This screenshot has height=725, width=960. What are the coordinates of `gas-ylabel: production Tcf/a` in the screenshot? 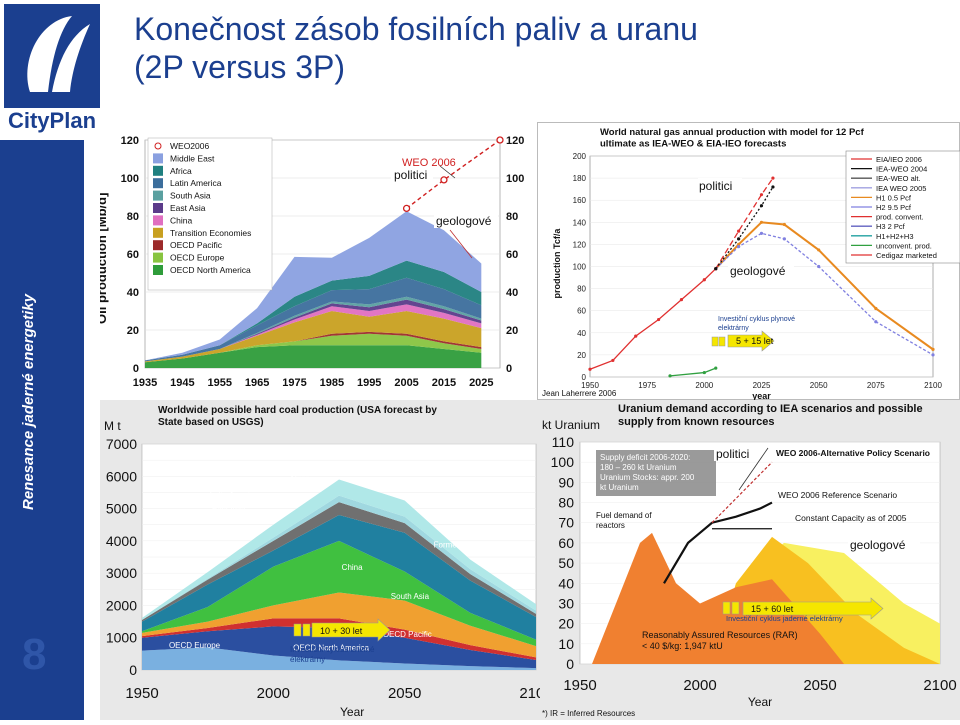 It's located at (557, 263).